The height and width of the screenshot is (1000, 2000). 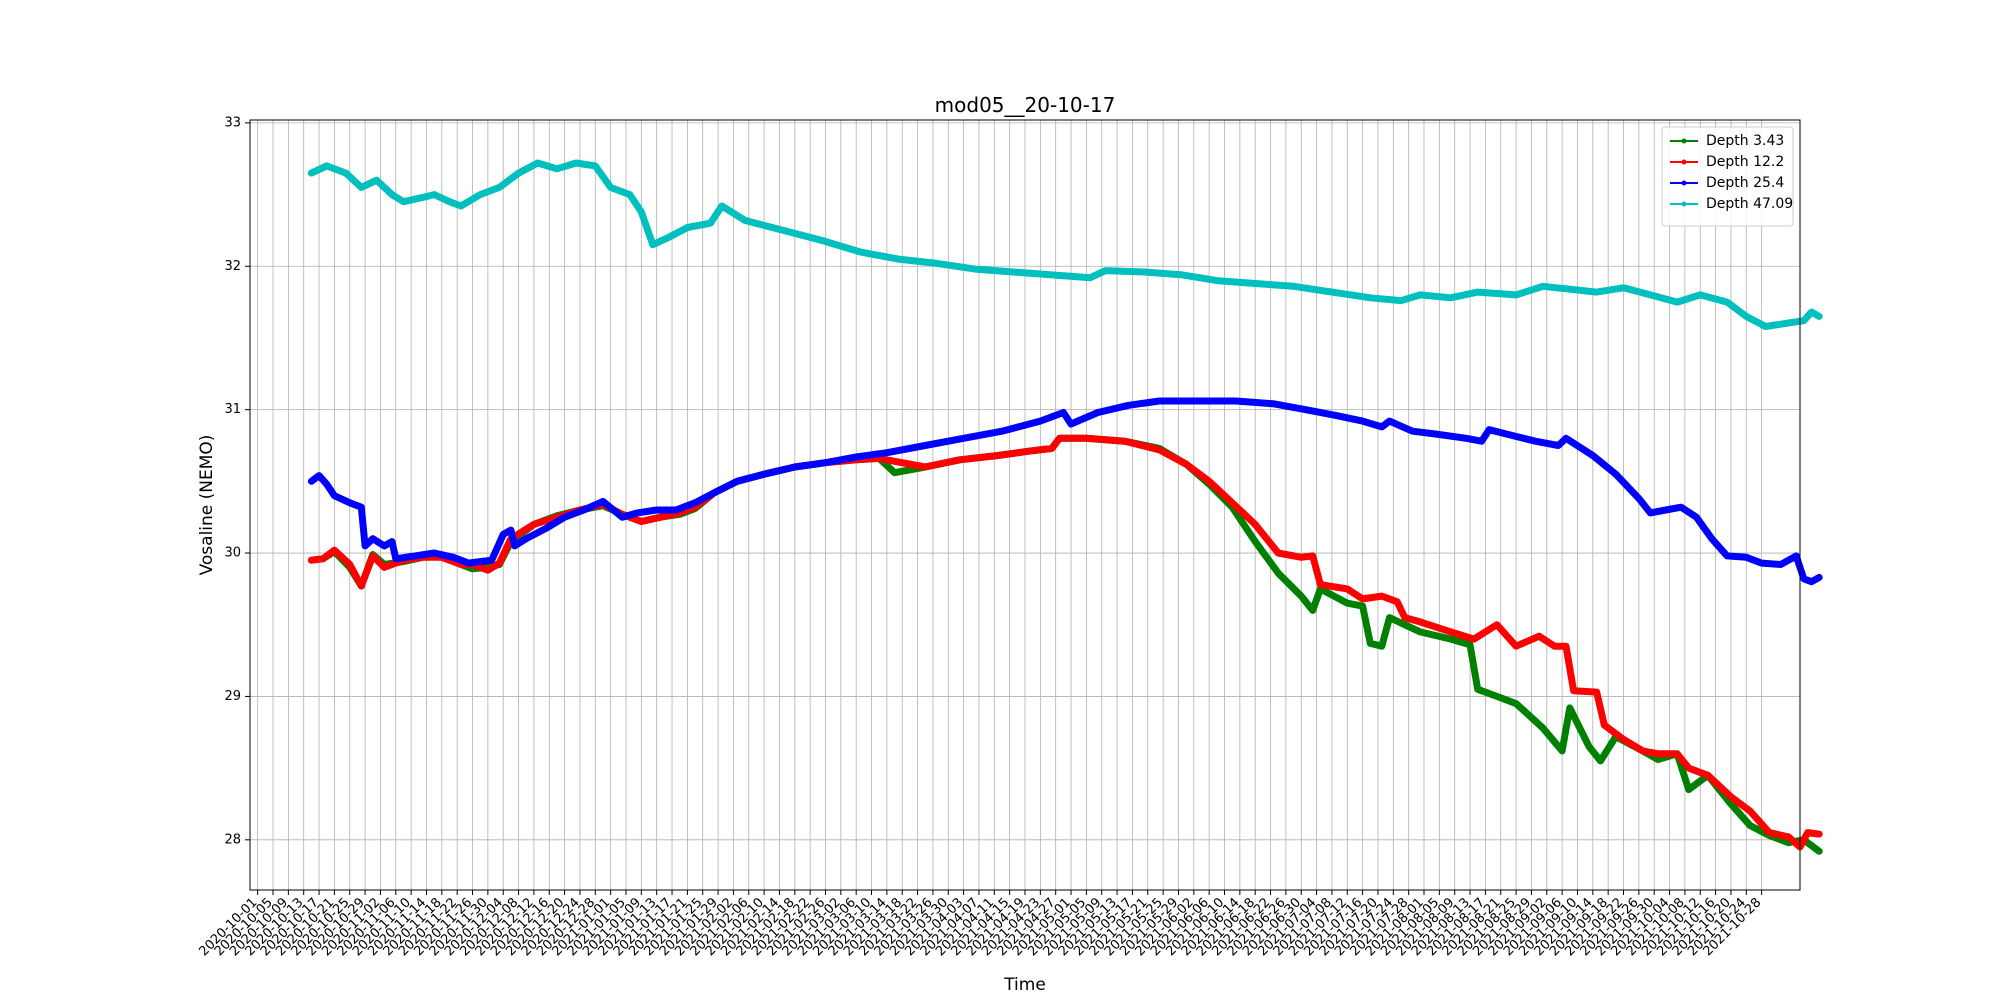 What do you see at coordinates (1749, 204) in the screenshot?
I see `legend-entry-label: Depth 47.09` at bounding box center [1749, 204].